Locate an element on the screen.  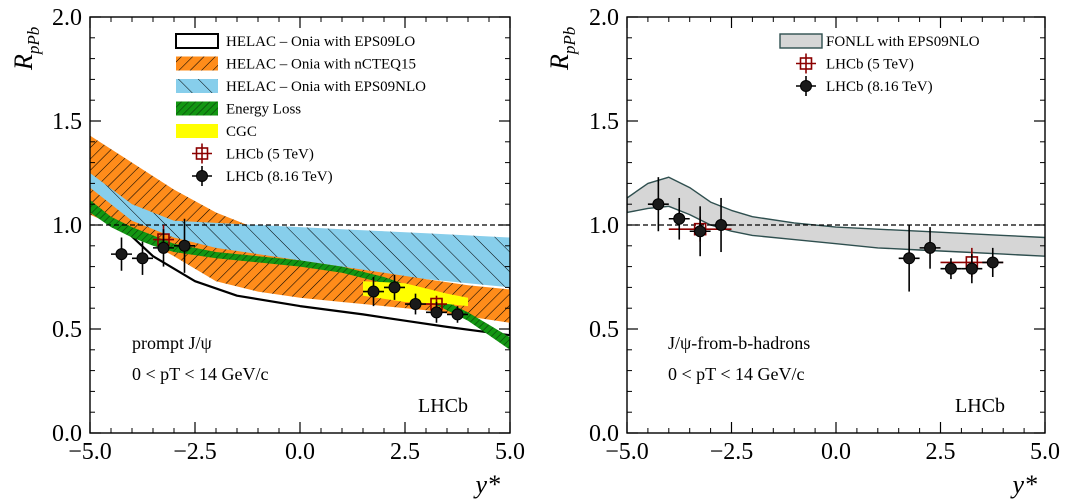
annotation-line-1: prompt J/ψ is located at coordinates (172, 343).